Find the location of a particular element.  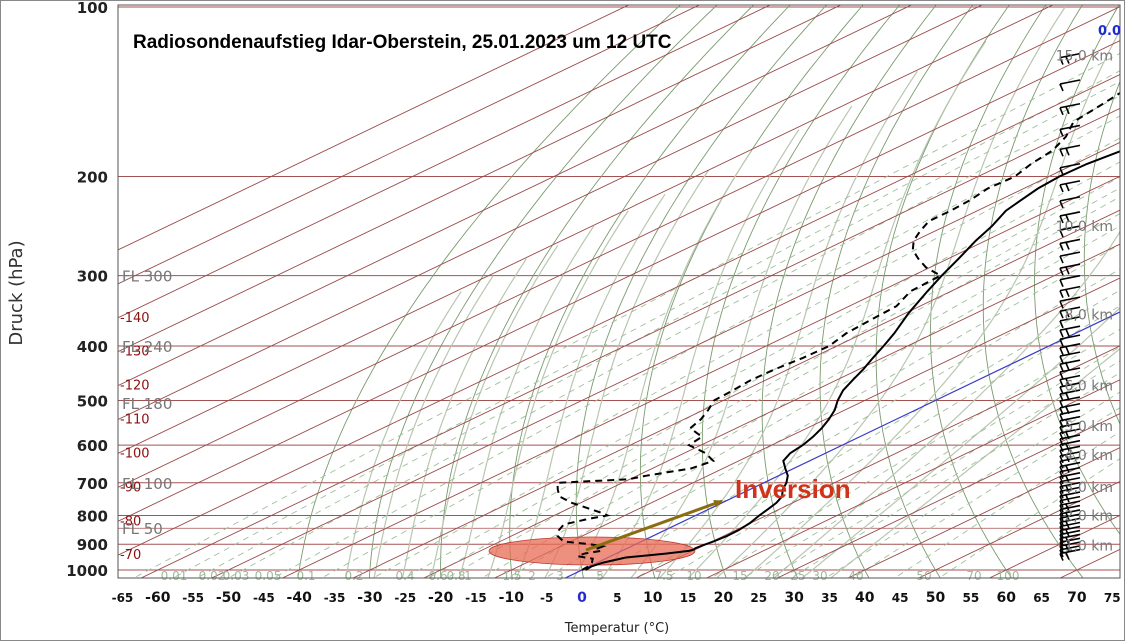

wind-top-value: 0.0 is located at coordinates (1109, 31).